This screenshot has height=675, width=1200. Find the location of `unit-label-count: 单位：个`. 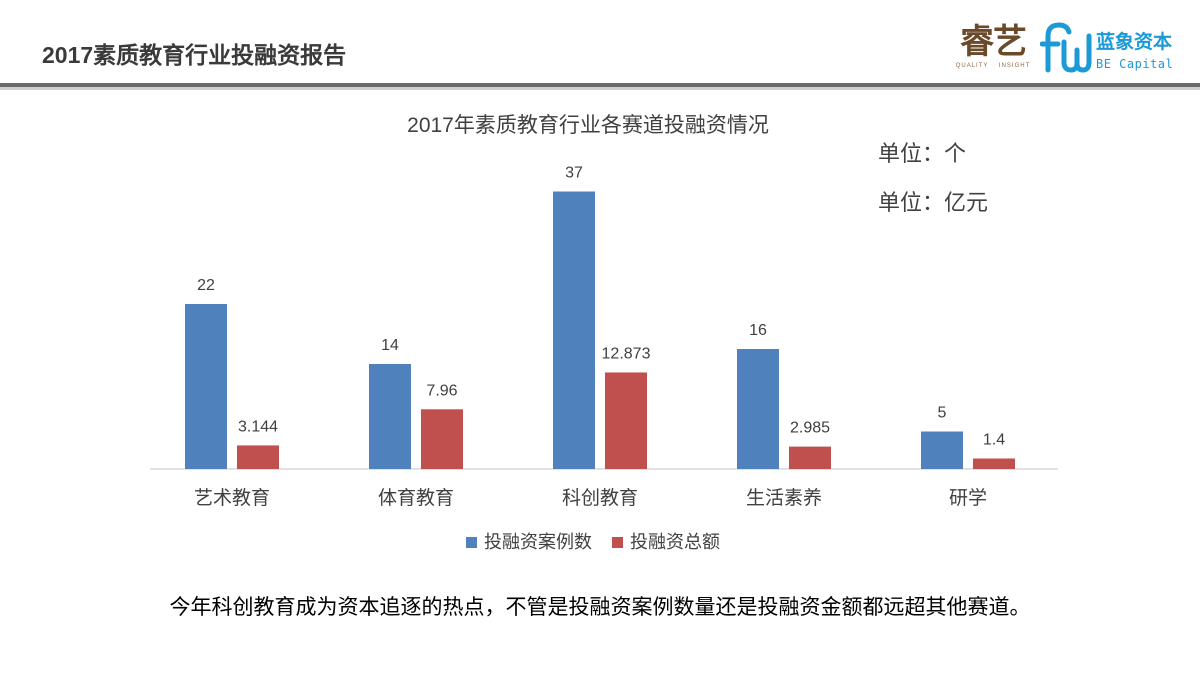

unit-label-count: 单位：个 is located at coordinates (922, 153).